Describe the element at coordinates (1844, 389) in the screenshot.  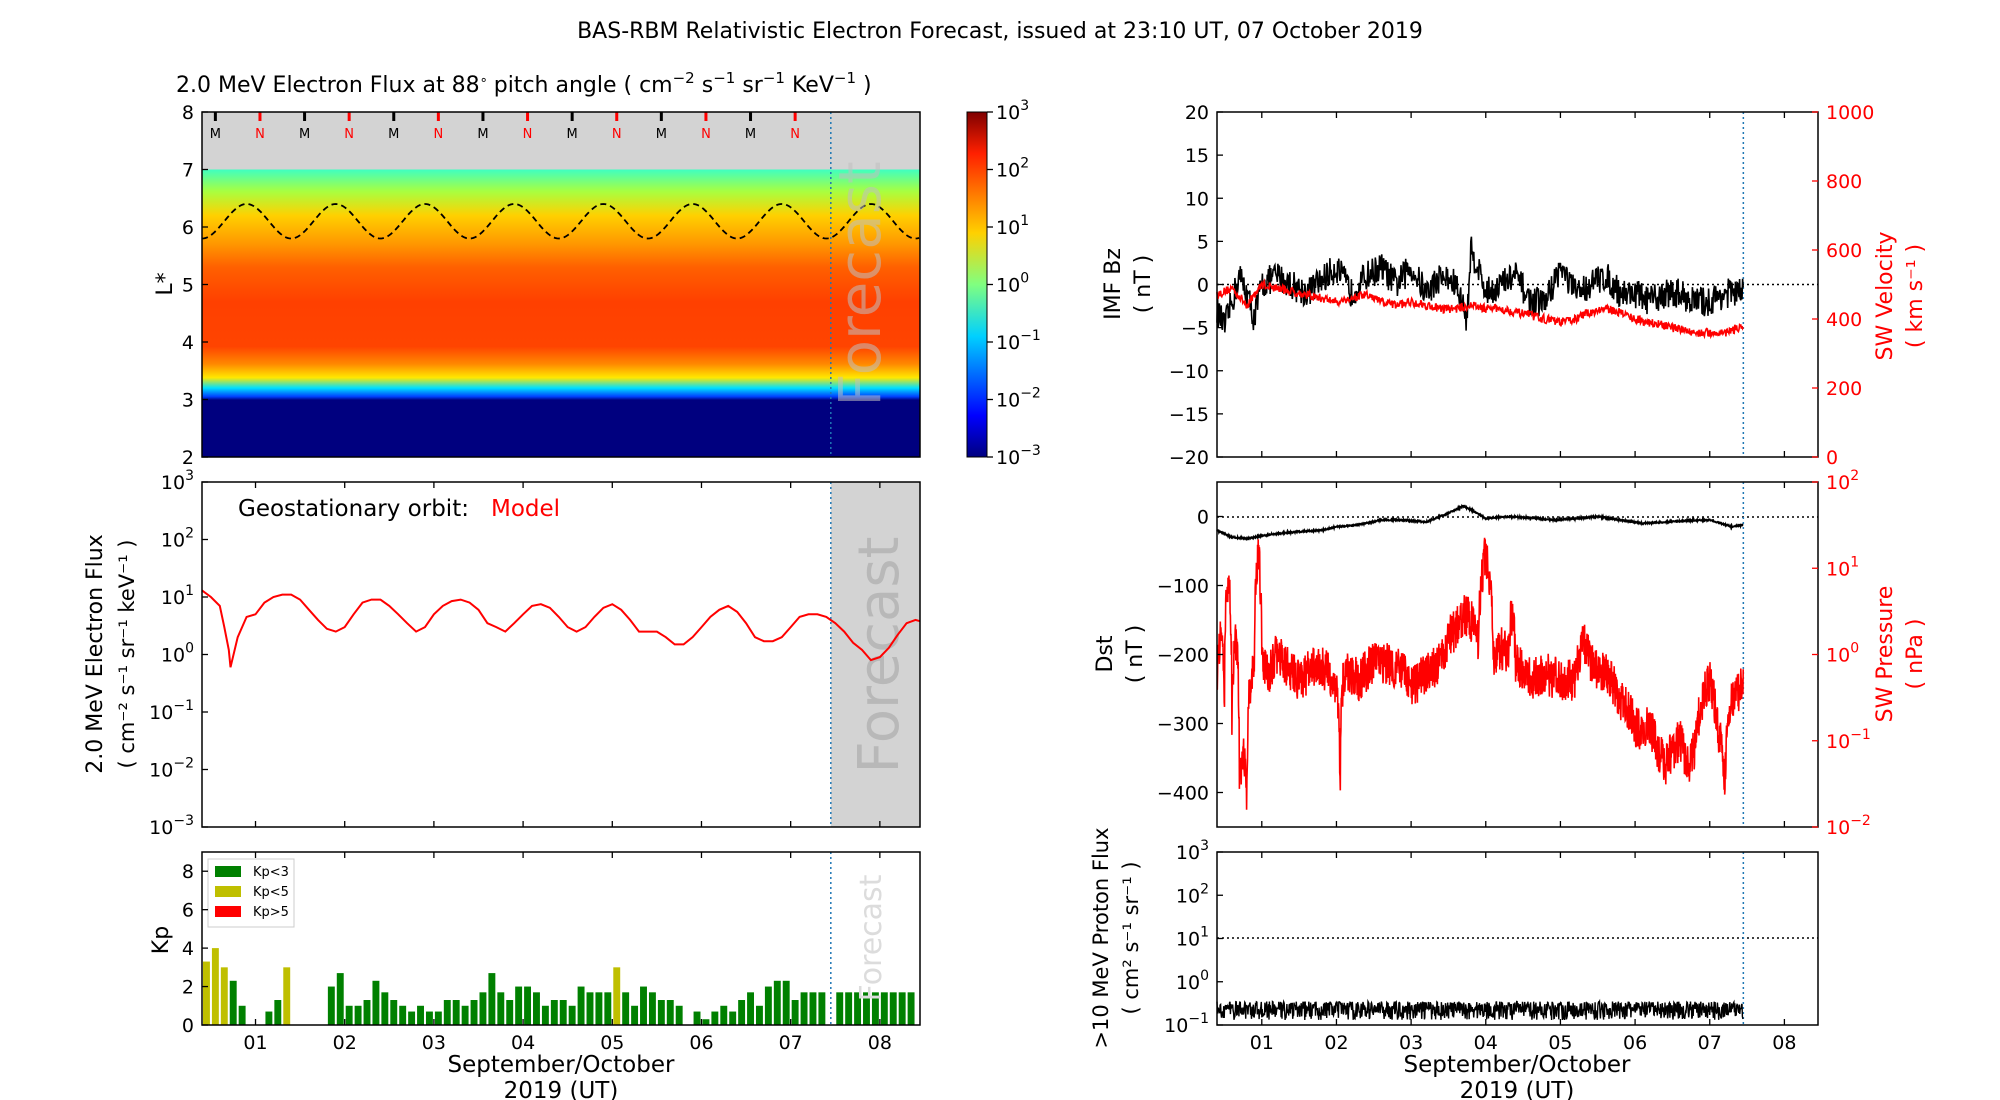
I see `y-tick-label-right: 200` at that location.